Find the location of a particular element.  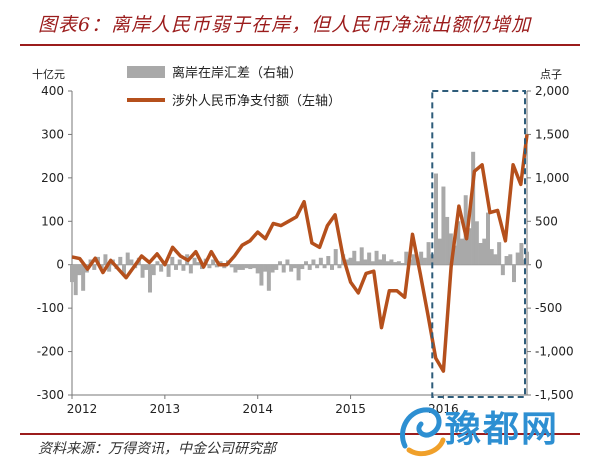

left-tick-label: 300 is located at coordinates (52, 134).